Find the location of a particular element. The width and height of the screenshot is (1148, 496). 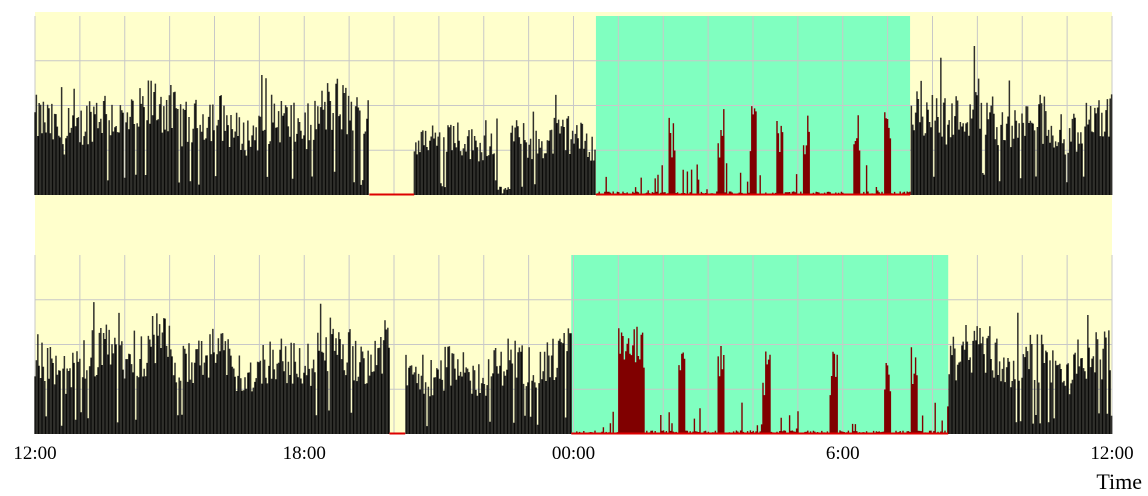

x-tick-label: 00:00 is located at coordinates (573, 453).